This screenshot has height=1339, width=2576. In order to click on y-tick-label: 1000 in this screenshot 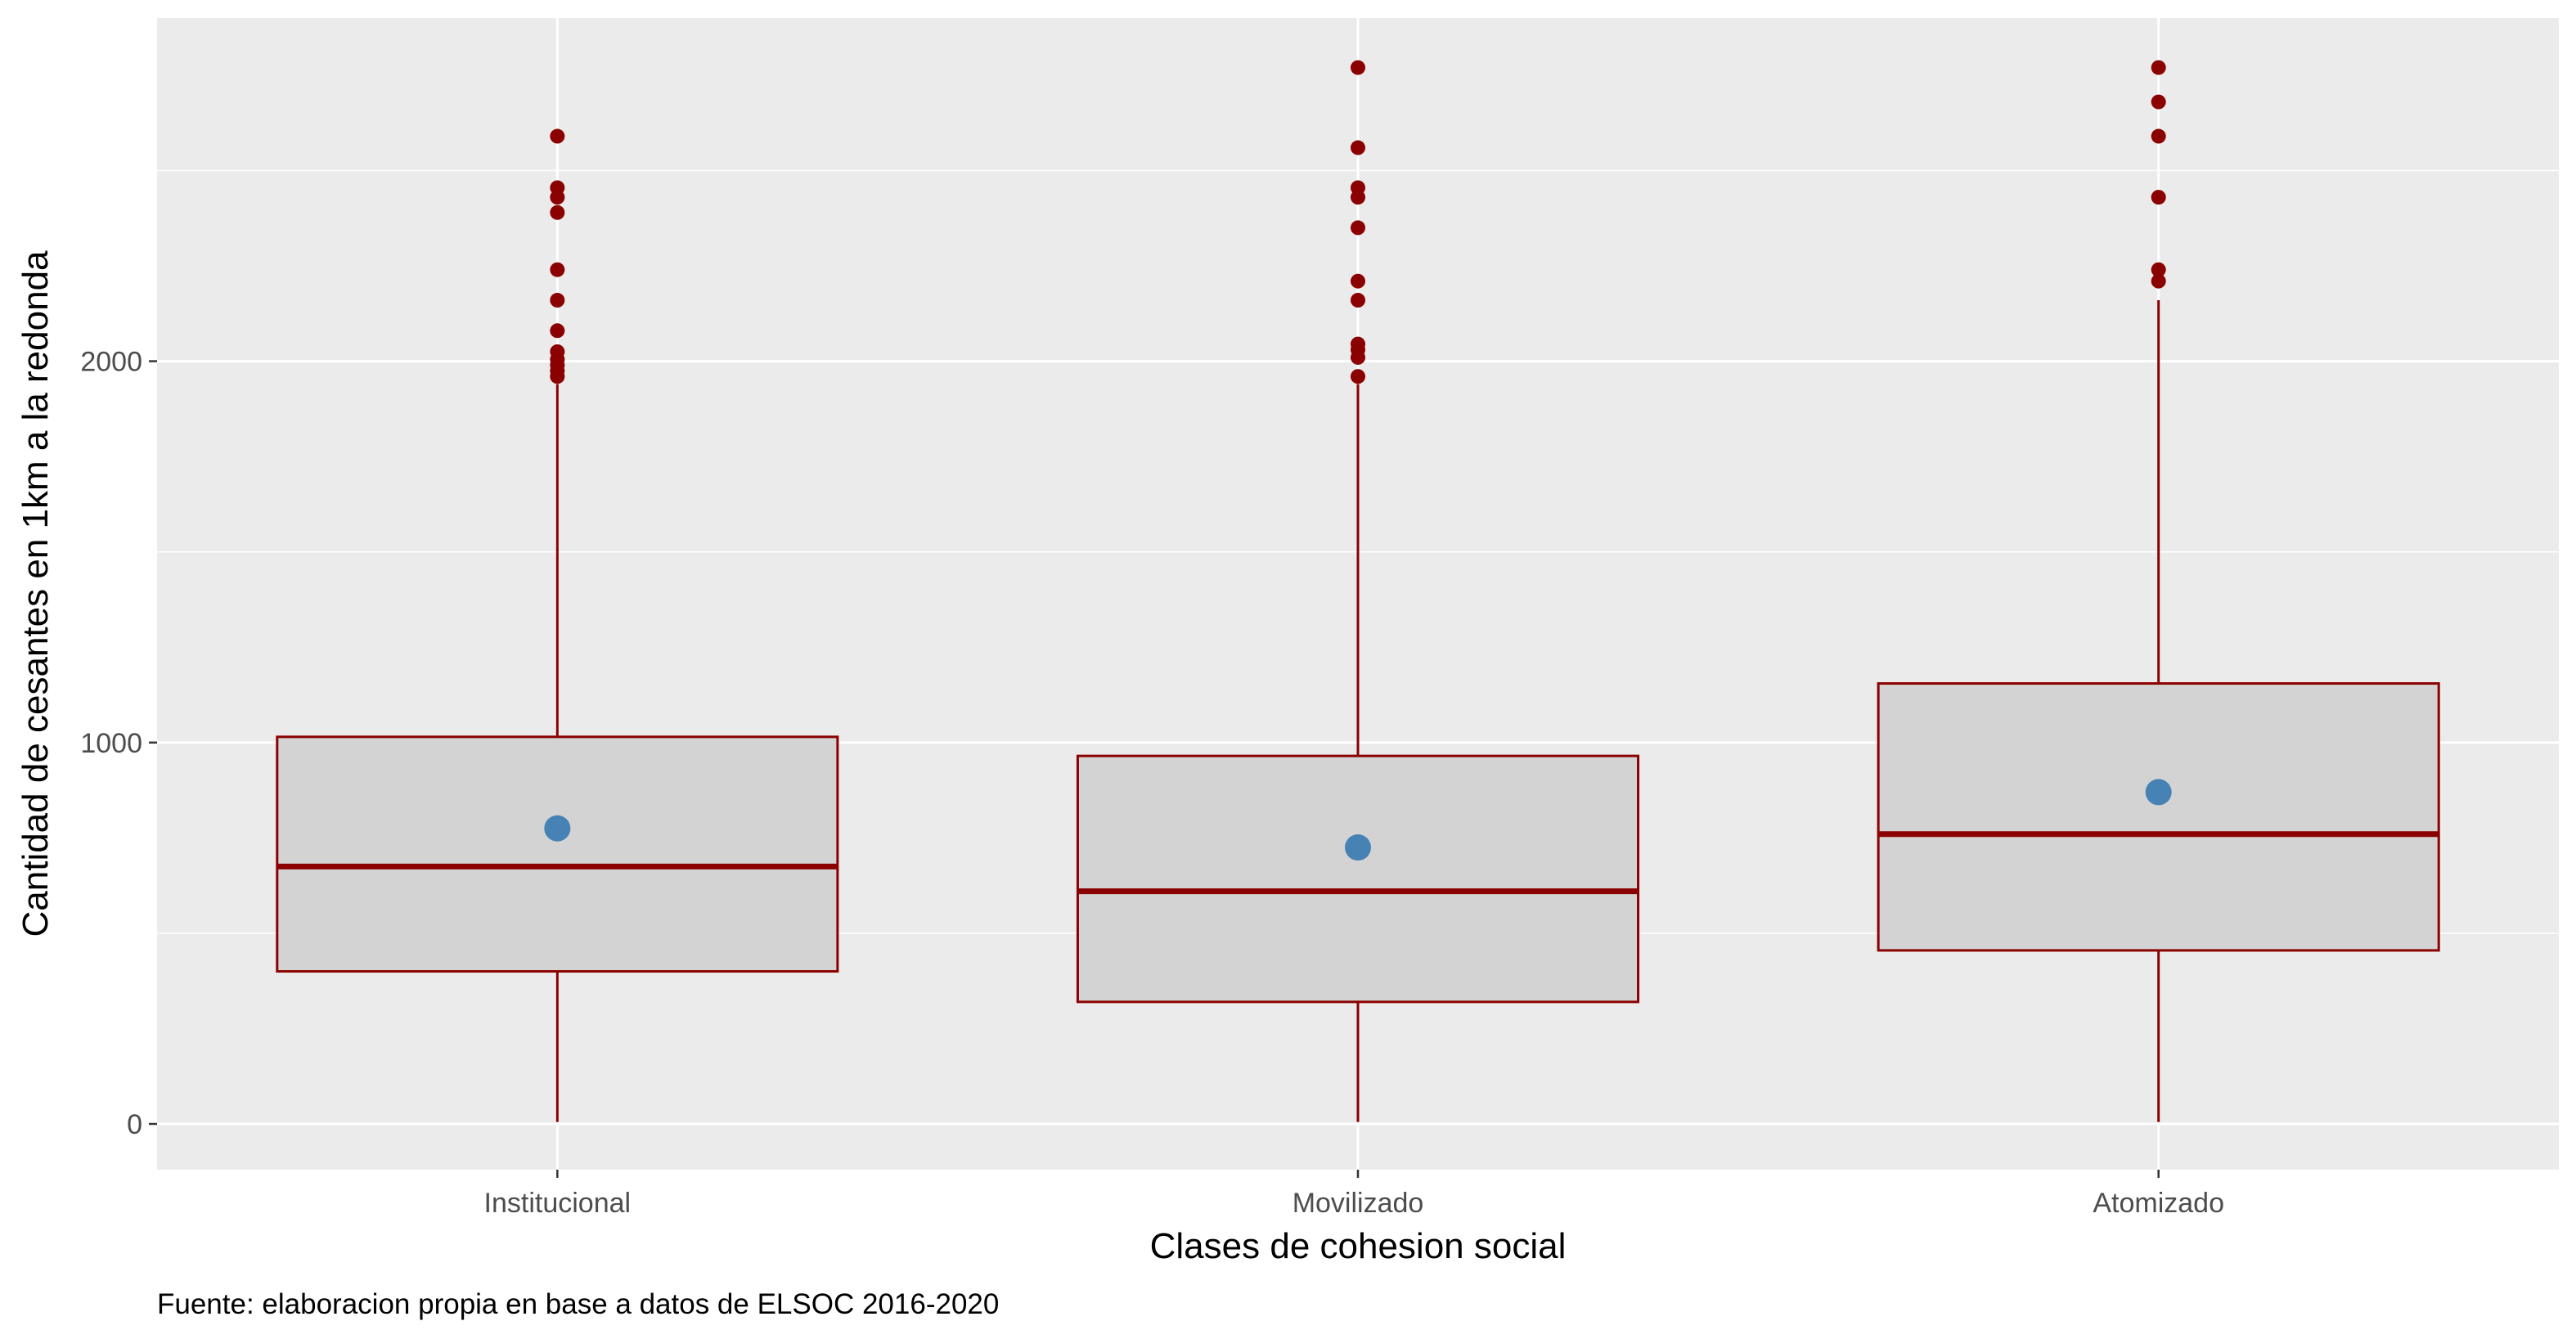, I will do `click(111, 744)`.